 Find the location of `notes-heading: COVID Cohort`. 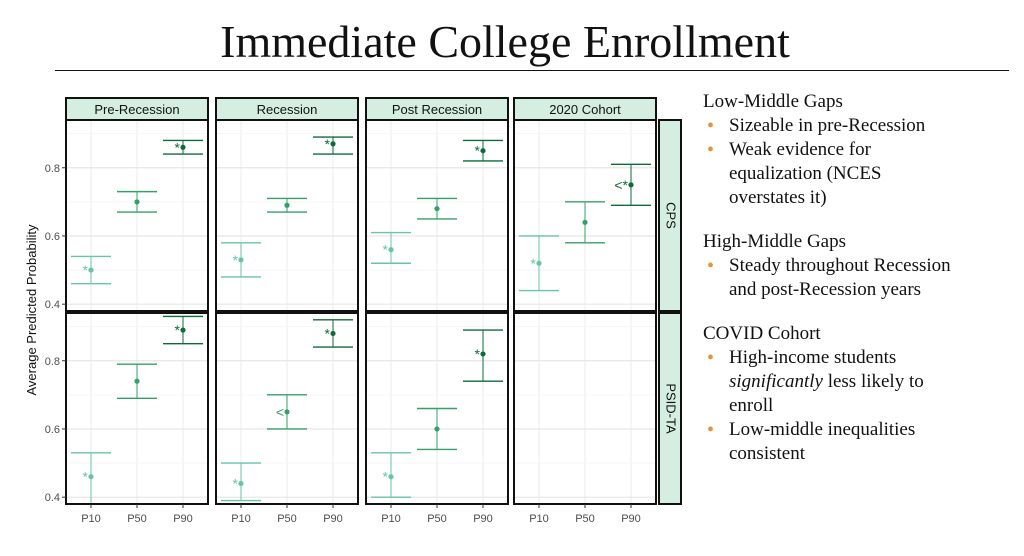

notes-heading: COVID Cohort is located at coordinates (762, 333).